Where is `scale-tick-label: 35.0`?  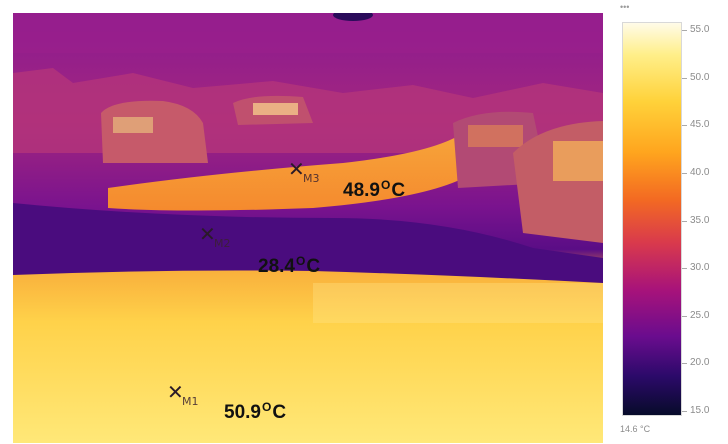 scale-tick-label: 35.0 is located at coordinates (700, 220).